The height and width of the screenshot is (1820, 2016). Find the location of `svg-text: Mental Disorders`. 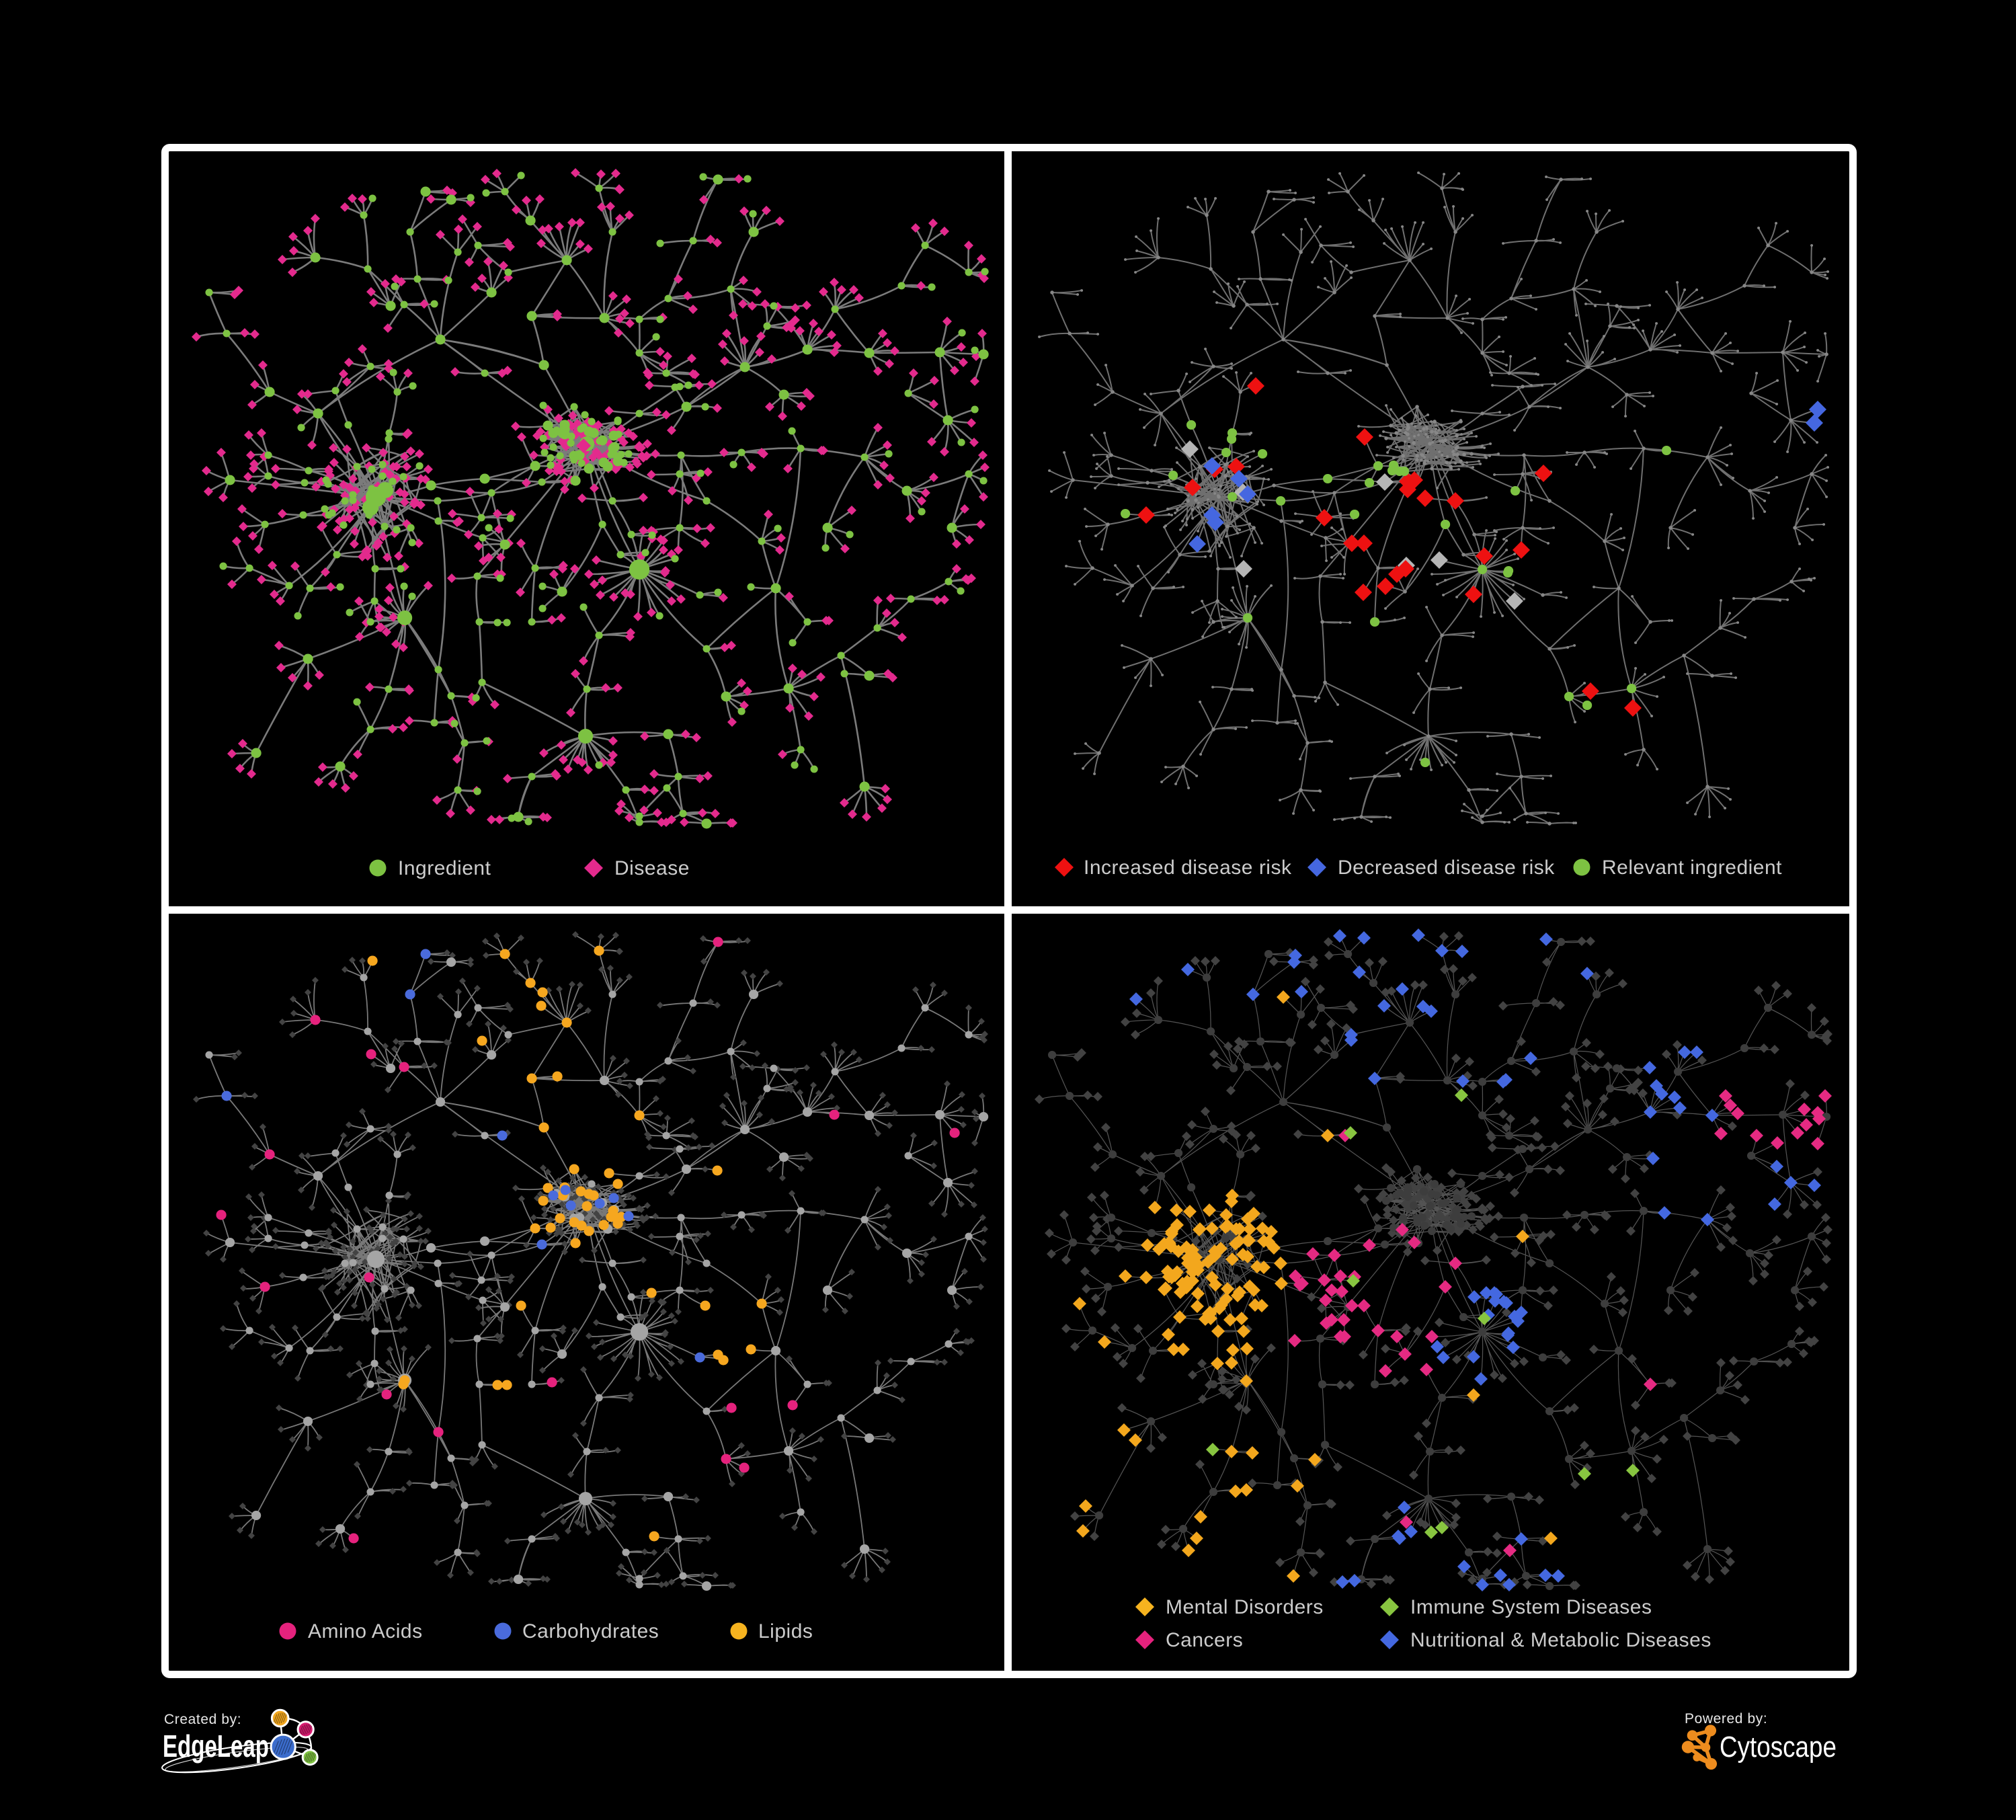

svg-text: Mental Disorders is located at coordinates (1245, 1607).